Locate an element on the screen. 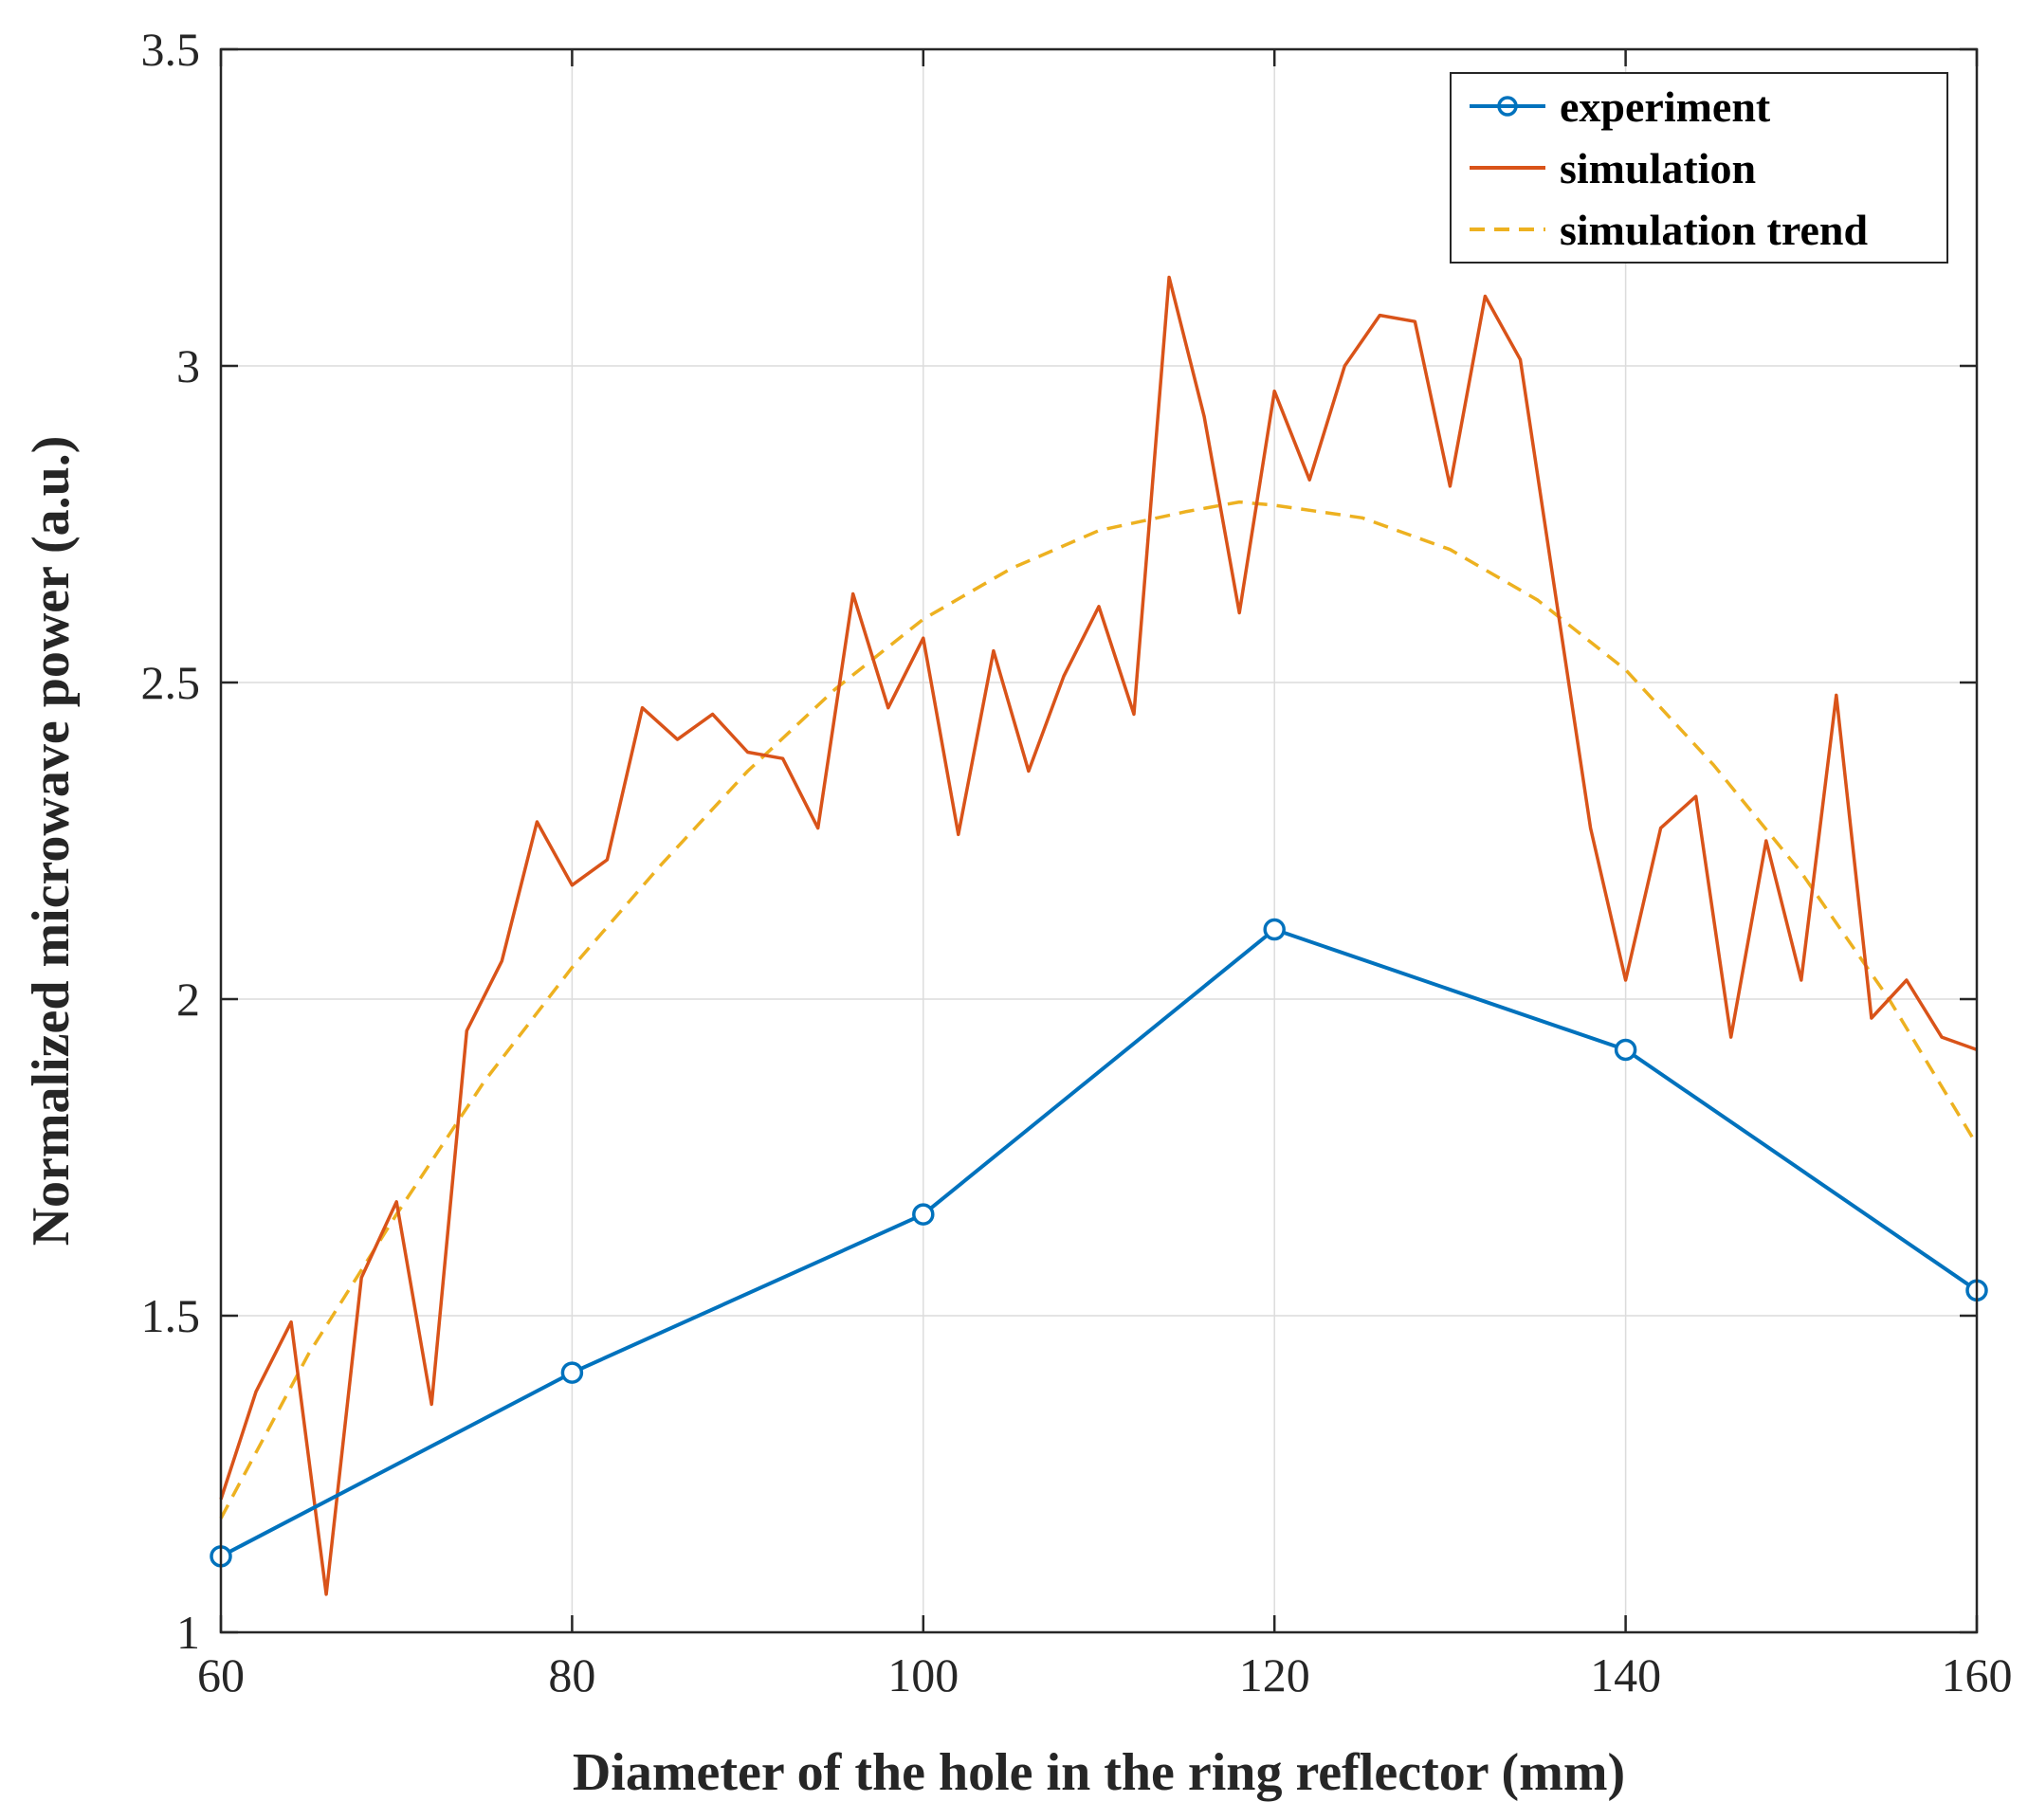 The height and width of the screenshot is (1820, 2028). x-tick-label: 140 is located at coordinates (1625, 1675).